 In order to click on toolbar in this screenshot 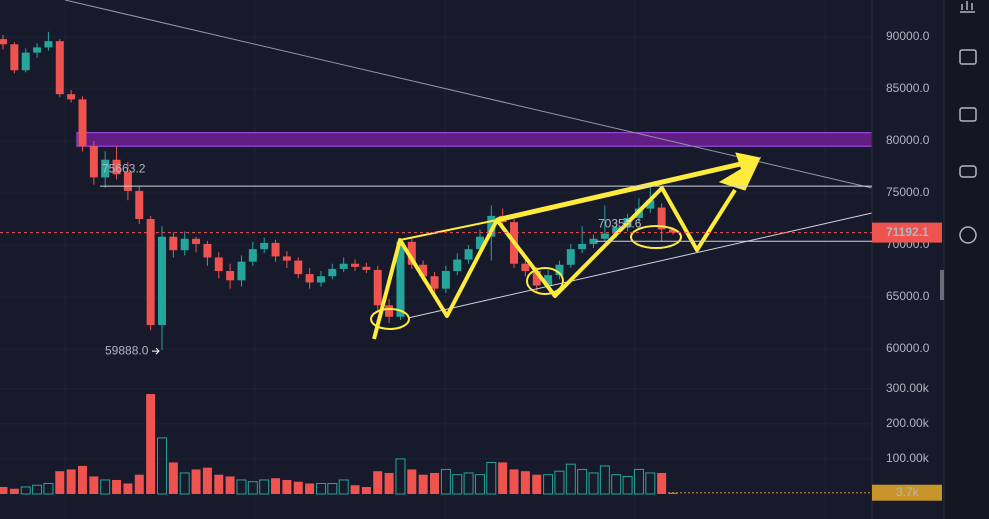, I will do `click(966, 259)`.